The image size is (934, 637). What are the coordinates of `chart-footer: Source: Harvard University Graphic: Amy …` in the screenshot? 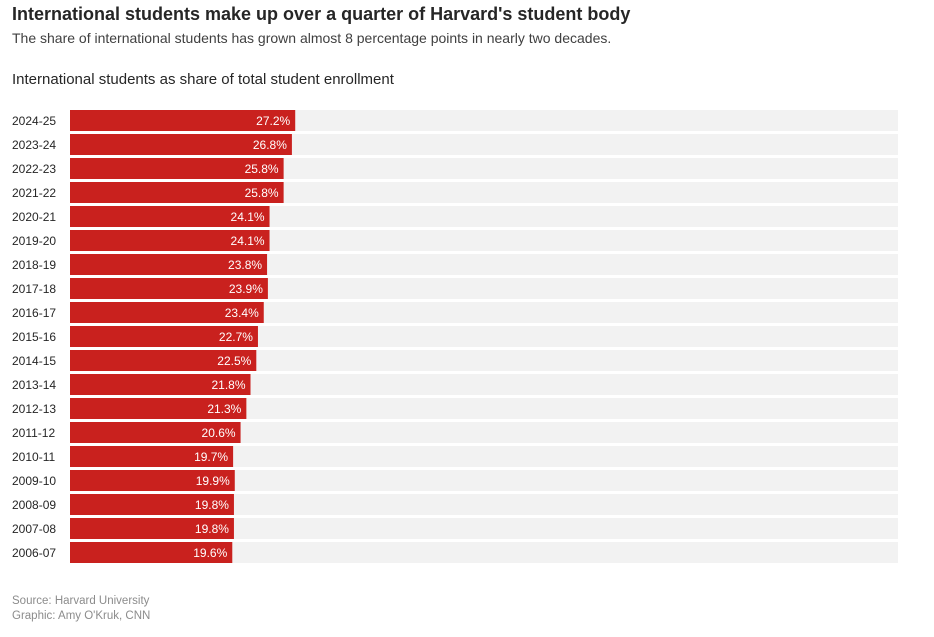 It's located at (81, 609).